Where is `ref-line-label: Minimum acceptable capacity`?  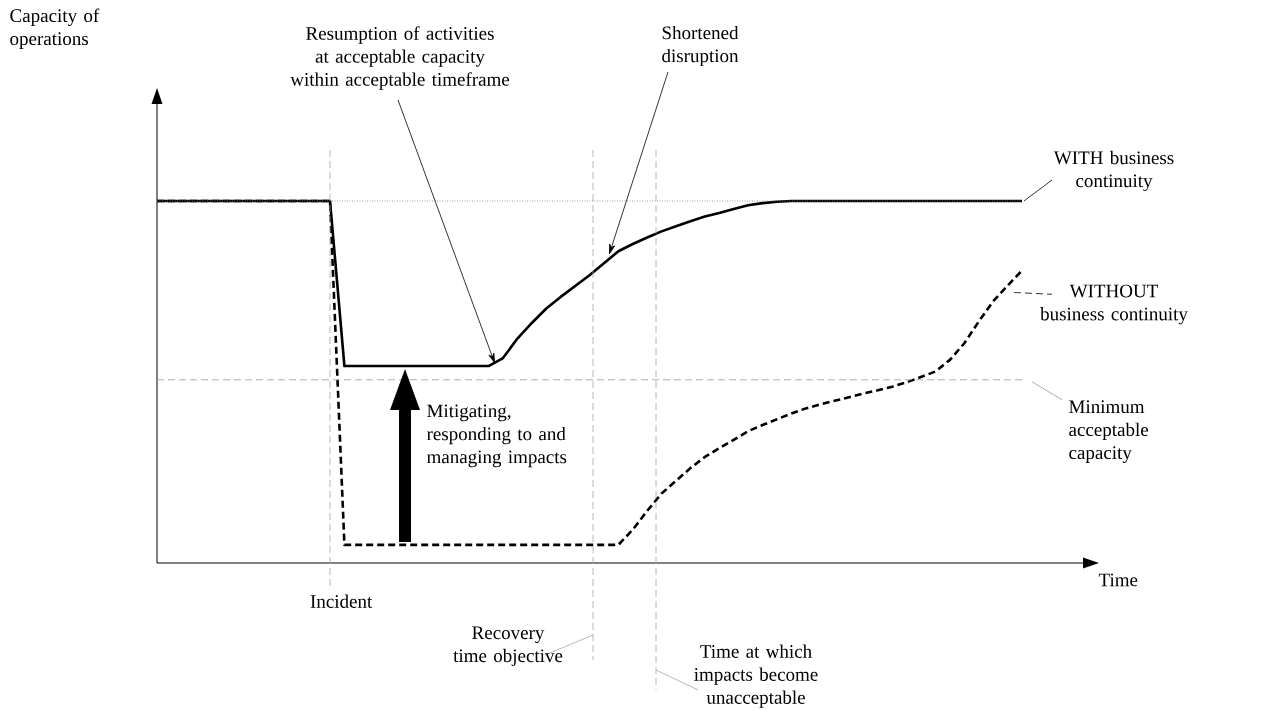 ref-line-label: Minimum acceptable capacity is located at coordinates (1109, 431).